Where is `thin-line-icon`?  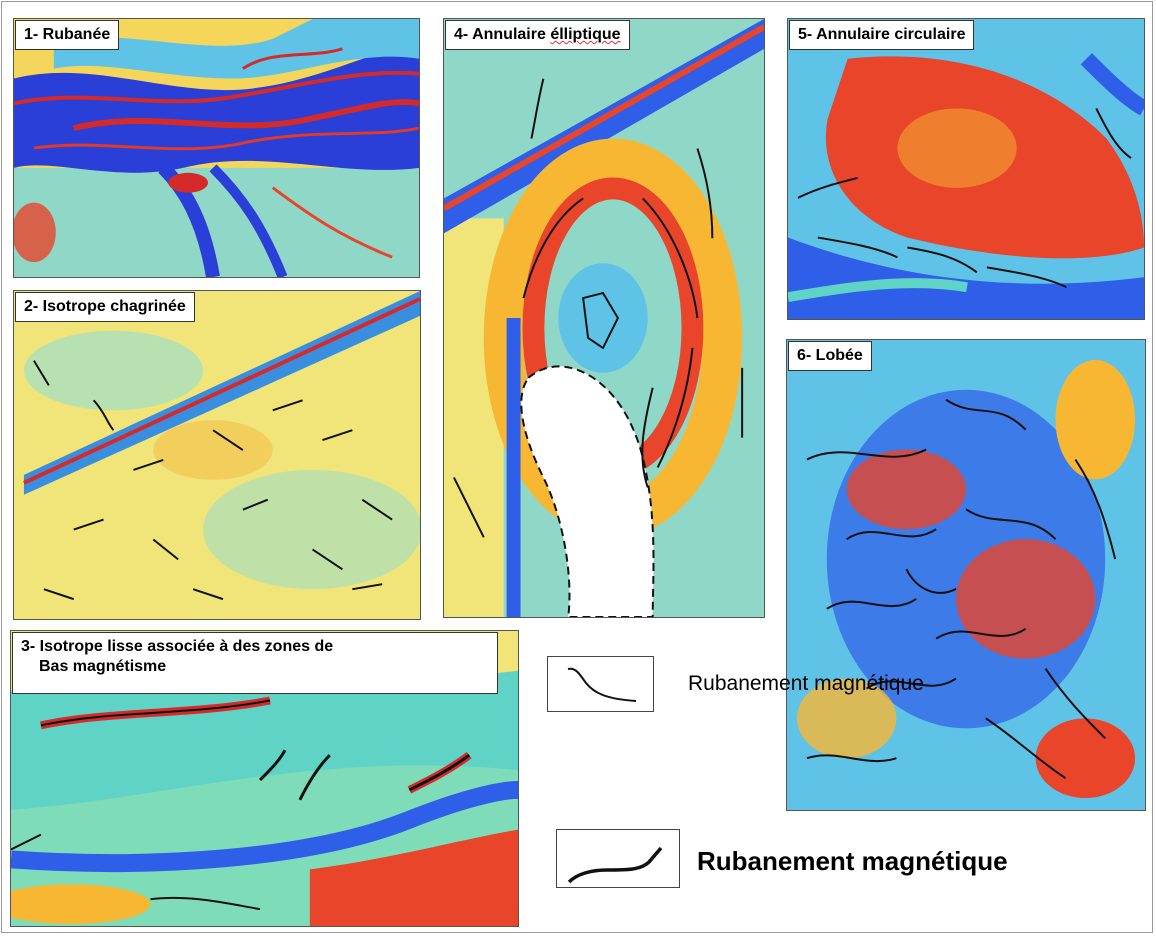
thin-line-icon is located at coordinates (602, 684).